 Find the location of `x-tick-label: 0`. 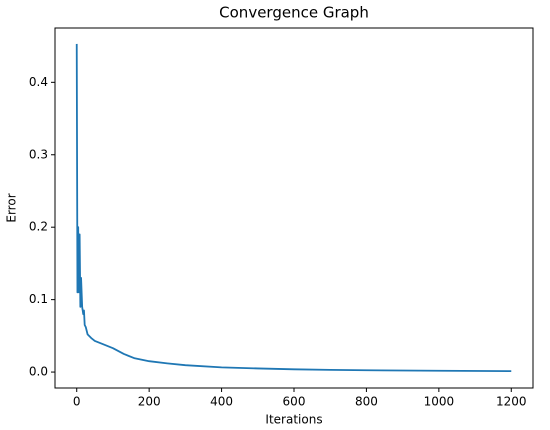

x-tick-label: 0 is located at coordinates (77, 402).